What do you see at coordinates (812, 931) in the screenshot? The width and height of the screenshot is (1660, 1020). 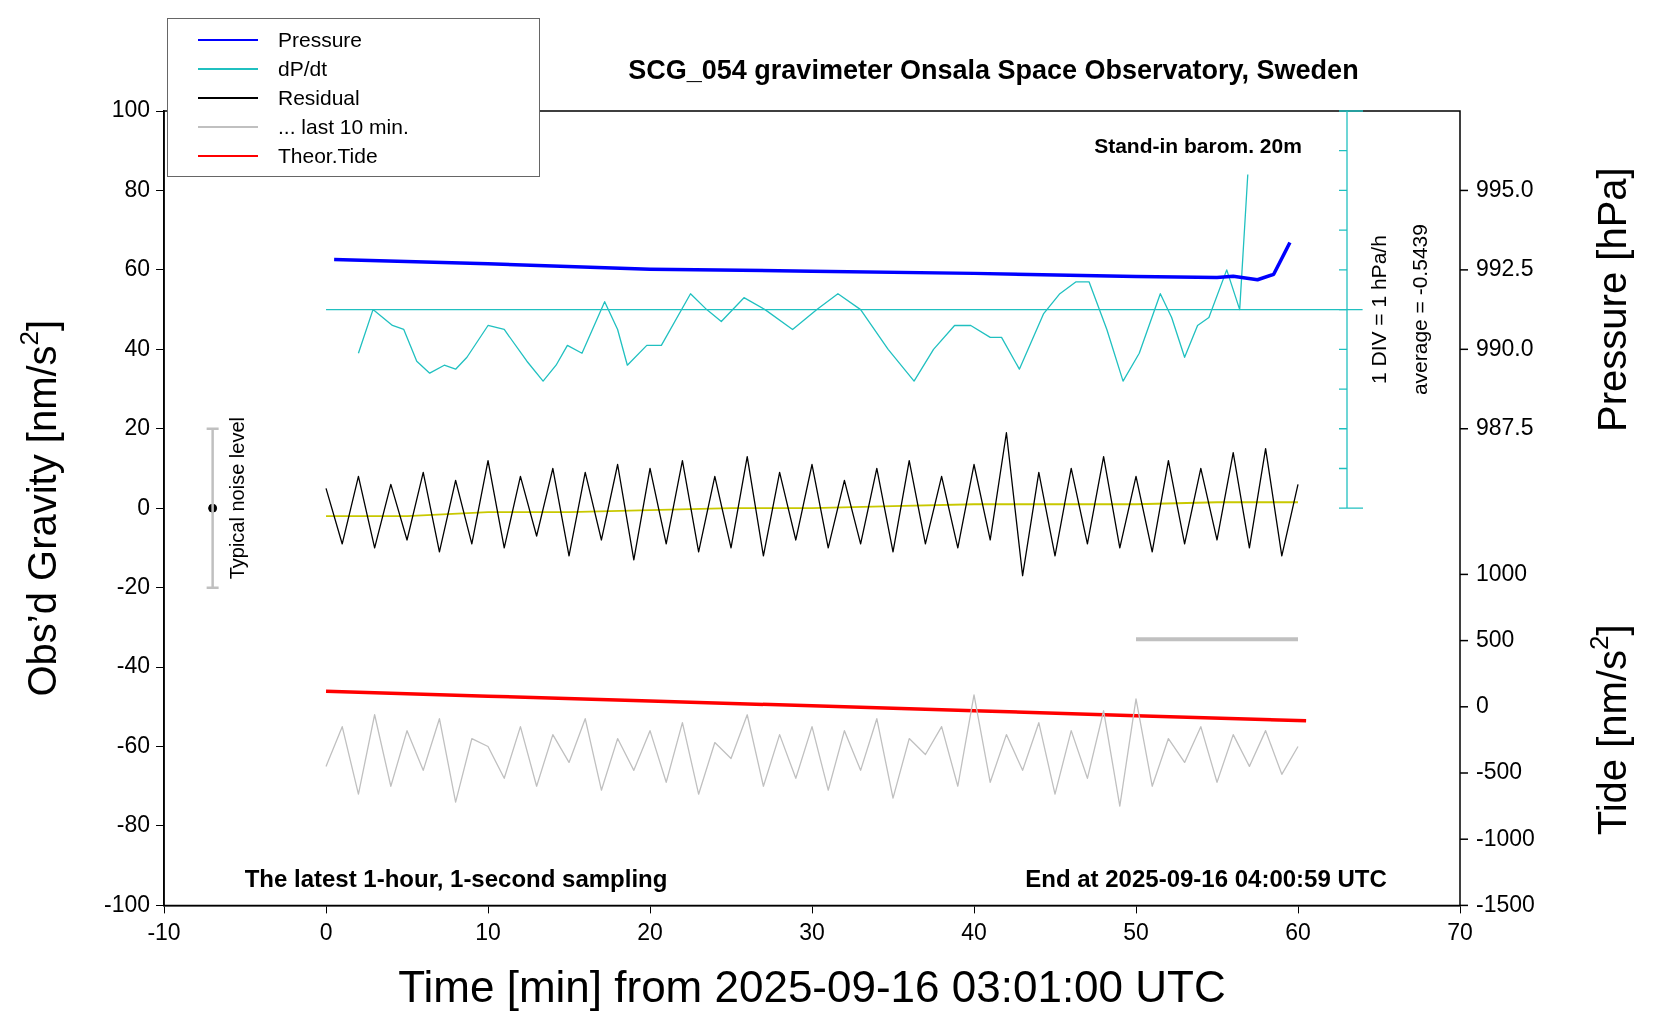 I see `x-tick-label: 30` at bounding box center [812, 931].